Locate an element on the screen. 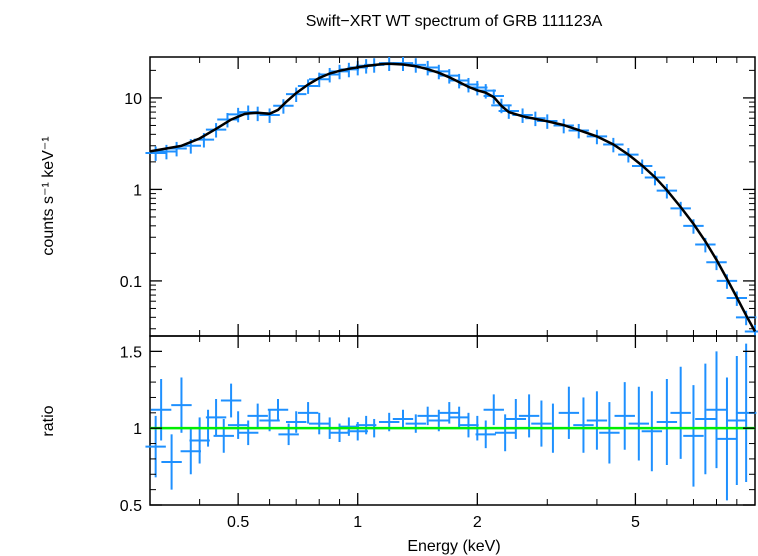 The width and height of the screenshot is (758, 556). ratio-y-axis-label: ratio is located at coordinates (48, 420).